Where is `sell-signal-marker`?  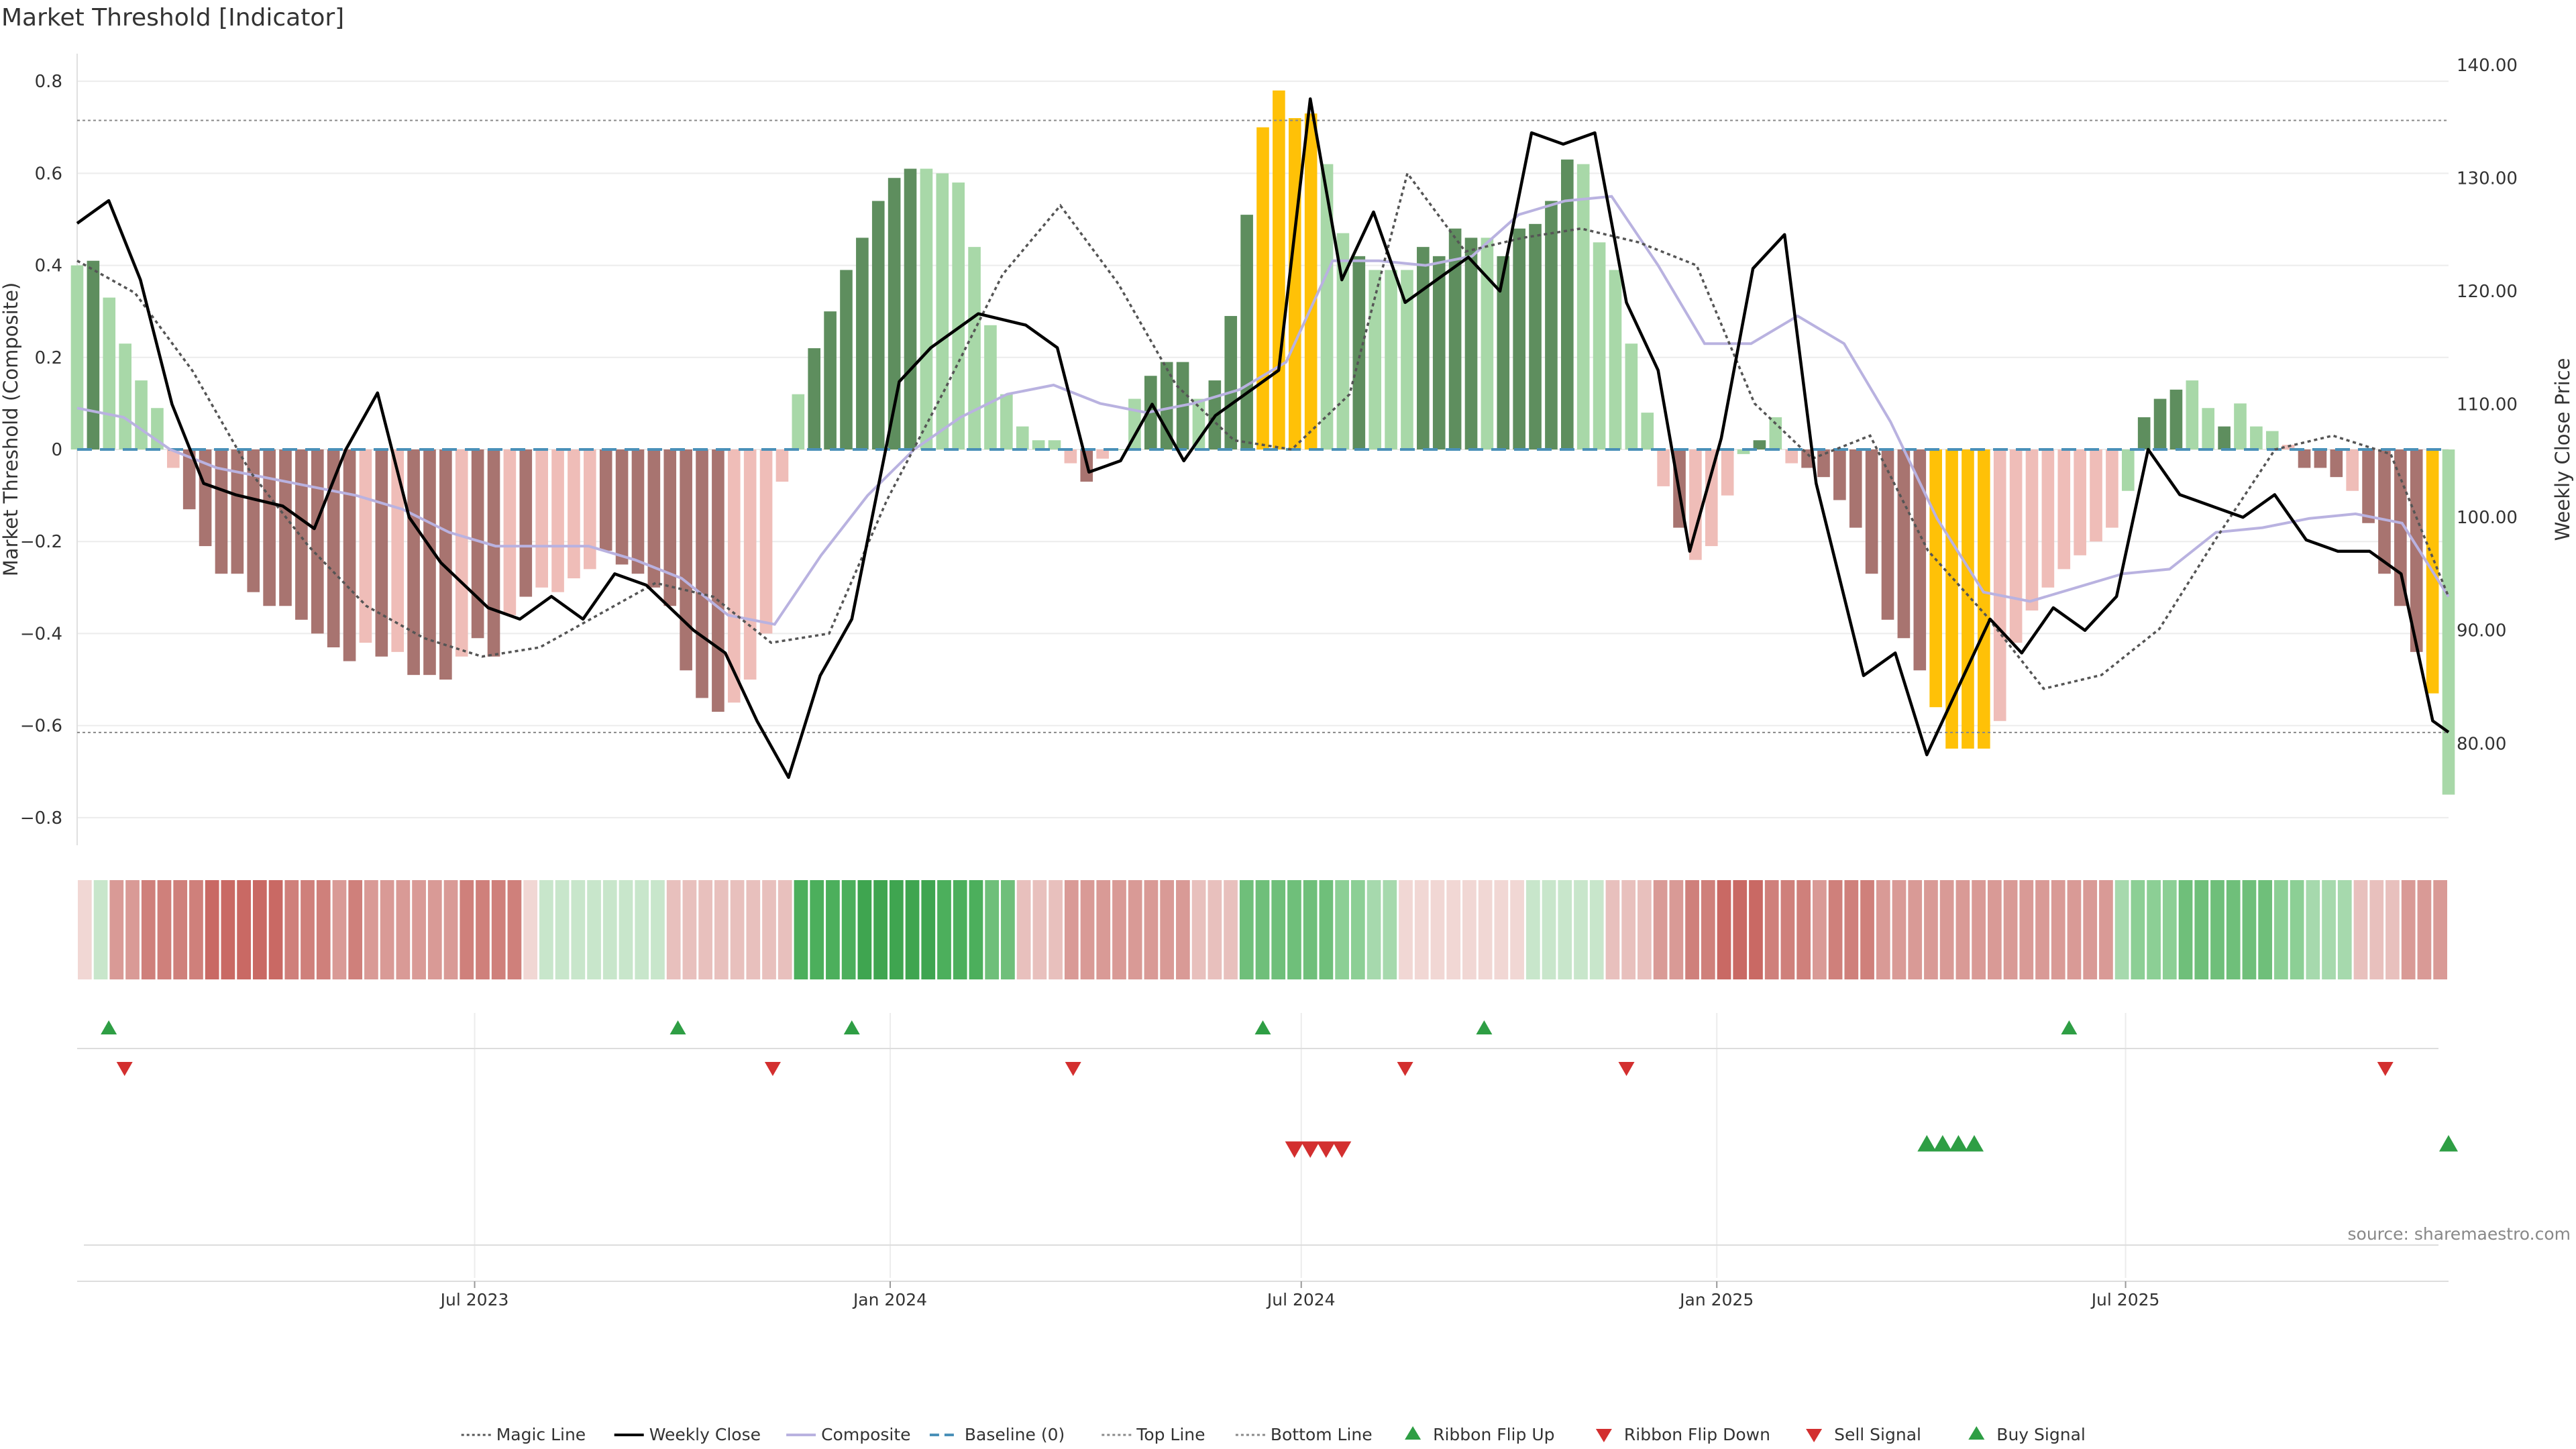
sell-signal-marker is located at coordinates (1310, 1149).